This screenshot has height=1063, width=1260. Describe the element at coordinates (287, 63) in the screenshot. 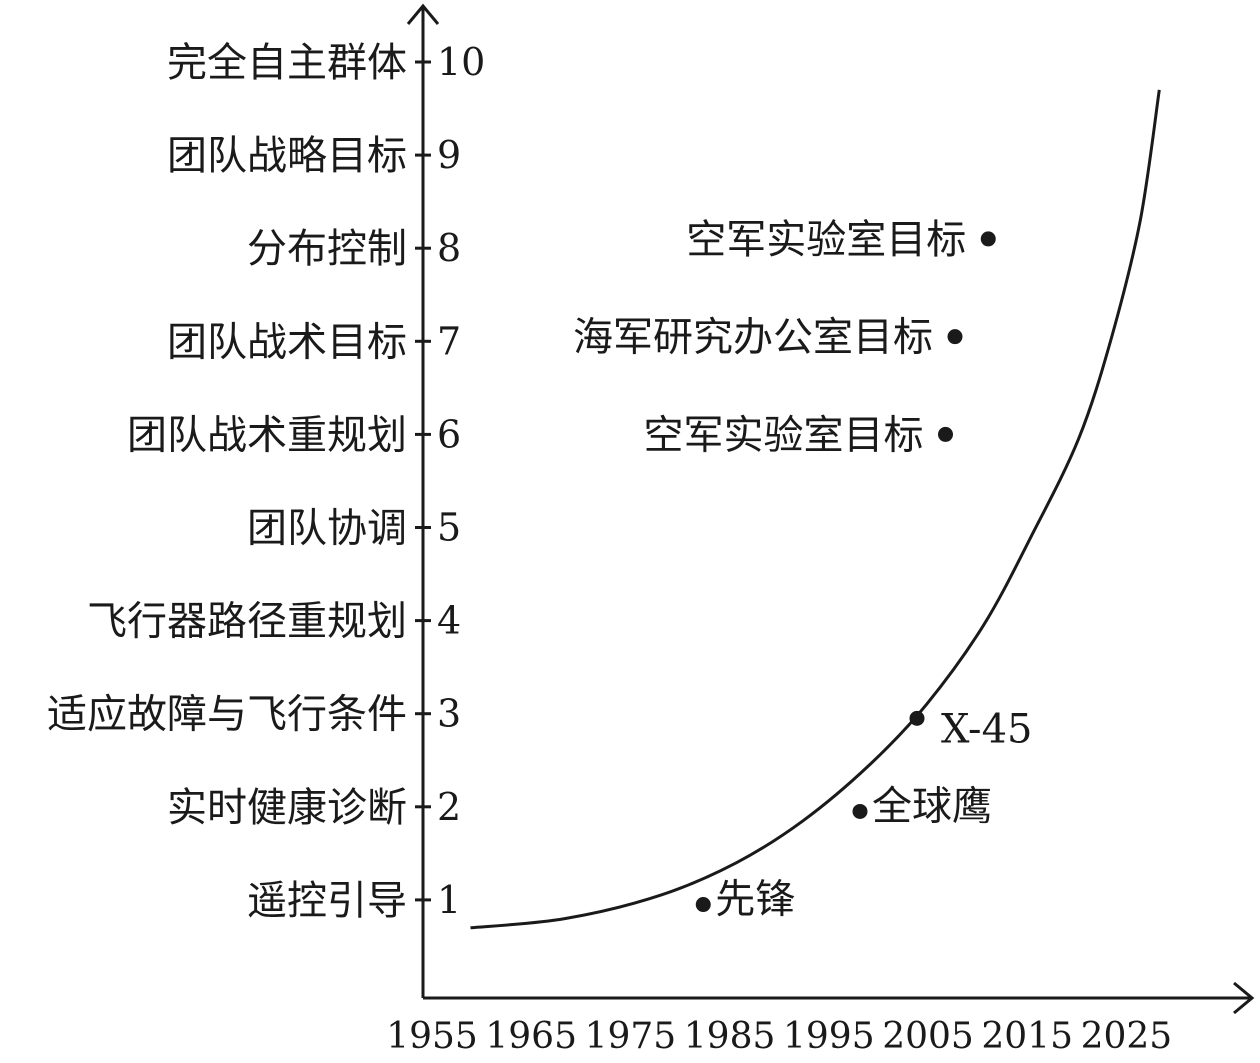

I see `autonomy-level-label: 完全自主群体` at that location.